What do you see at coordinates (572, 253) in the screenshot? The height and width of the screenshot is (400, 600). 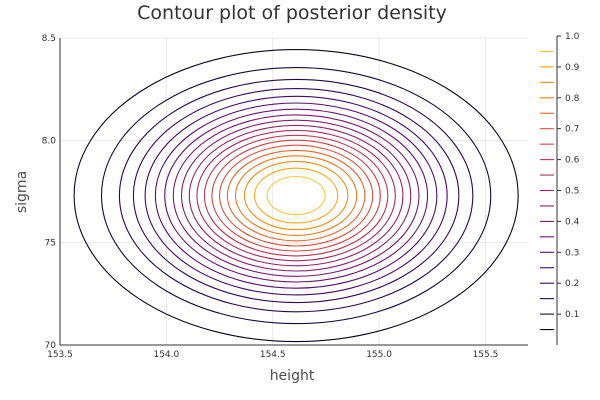 I see `colorbar-tick-label: 0.3` at bounding box center [572, 253].